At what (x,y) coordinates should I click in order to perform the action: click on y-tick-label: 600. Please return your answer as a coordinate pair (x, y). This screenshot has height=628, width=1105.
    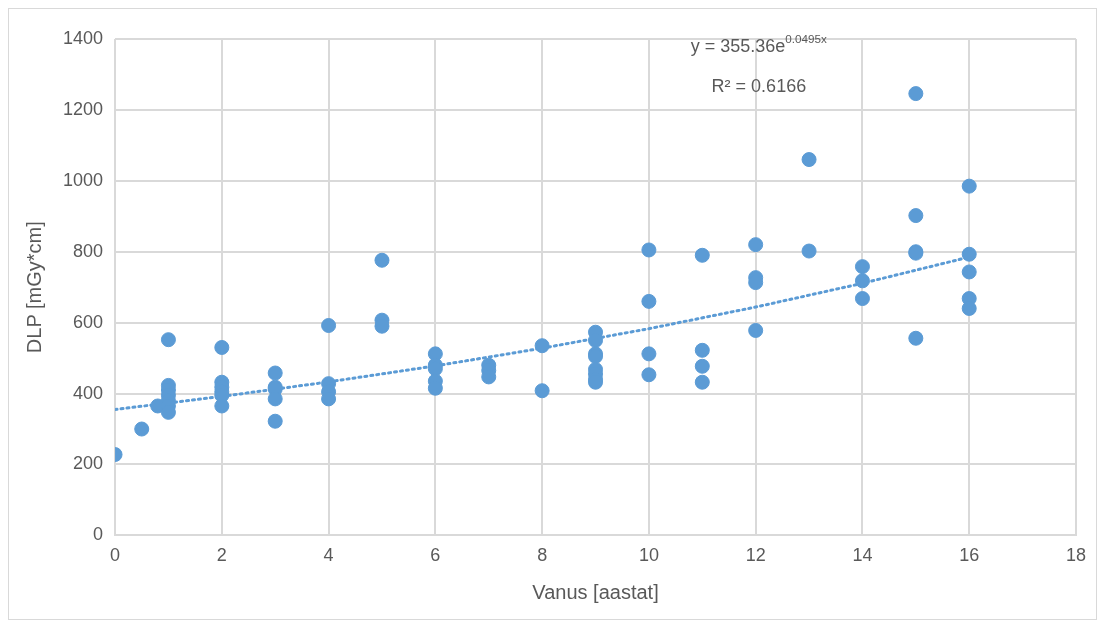
    Looking at the image, I should click on (88, 321).